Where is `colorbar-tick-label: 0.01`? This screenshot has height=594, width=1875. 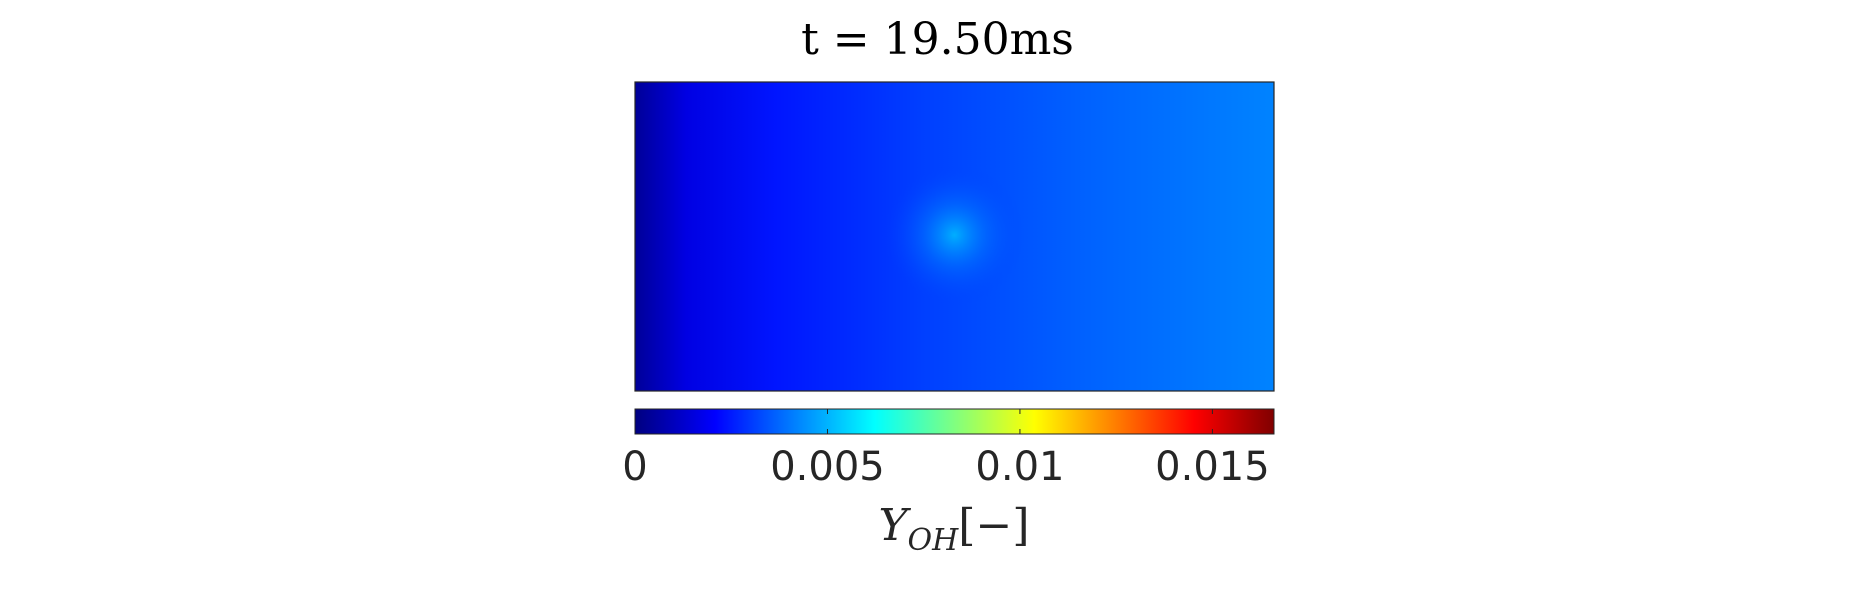 colorbar-tick-label: 0.01 is located at coordinates (1020, 467).